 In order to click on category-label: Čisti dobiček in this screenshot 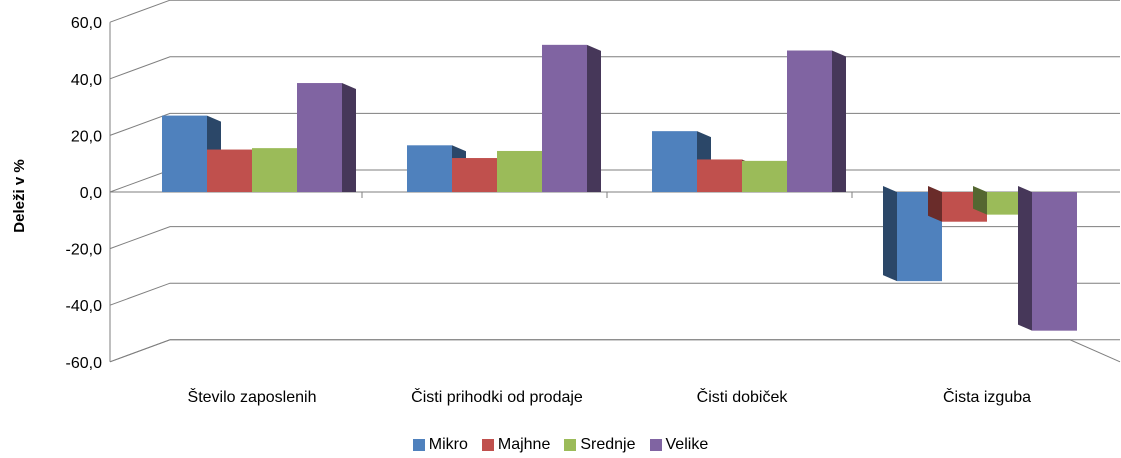, I will do `click(743, 396)`.